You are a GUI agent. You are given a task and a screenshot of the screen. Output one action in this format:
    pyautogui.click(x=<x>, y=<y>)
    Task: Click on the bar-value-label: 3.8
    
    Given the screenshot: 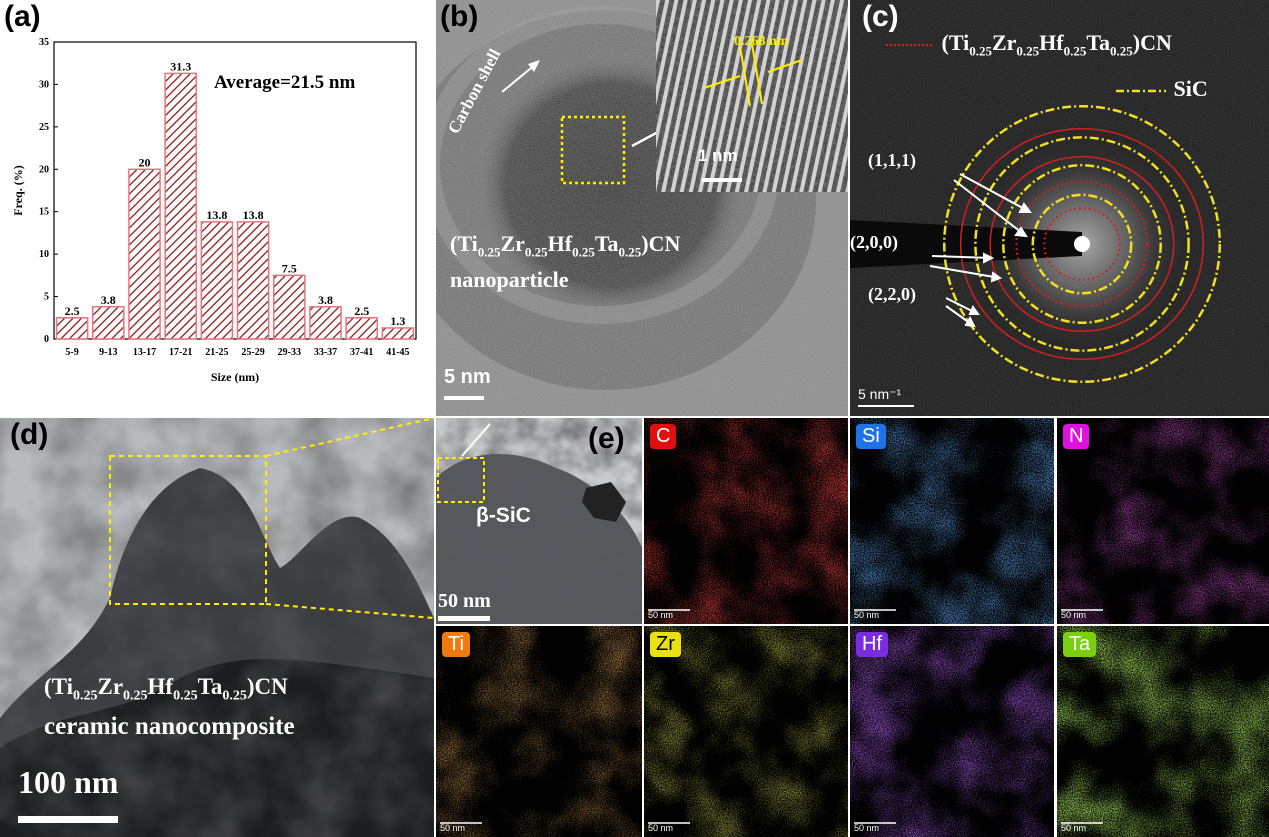 What is the action you would take?
    pyautogui.click(x=325, y=300)
    